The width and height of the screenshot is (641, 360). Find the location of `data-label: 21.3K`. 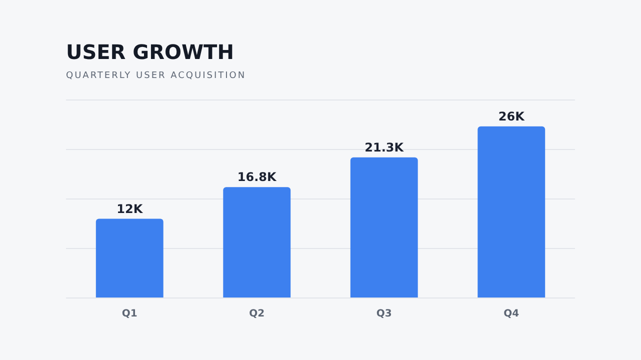

data-label: 21.3K is located at coordinates (384, 147).